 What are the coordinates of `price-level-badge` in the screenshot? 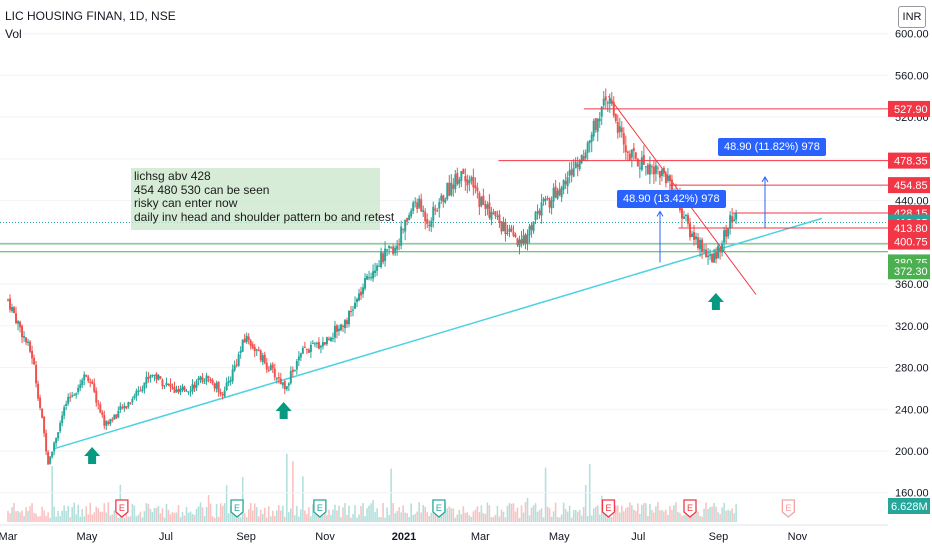 It's located at (909, 271).